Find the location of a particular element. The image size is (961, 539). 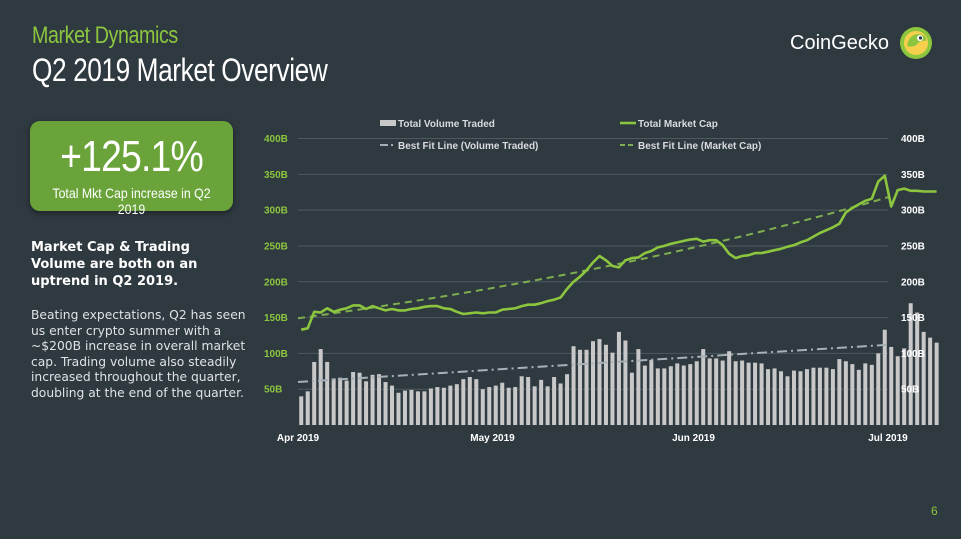

y-tick-label-left: 250B is located at coordinates (276, 246).